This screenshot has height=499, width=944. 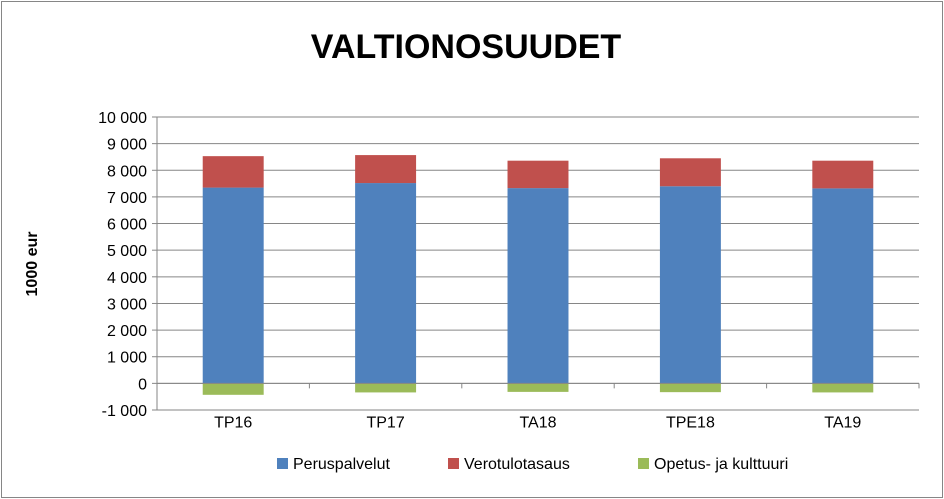 What do you see at coordinates (690, 422) in the screenshot?
I see `x-tick-label: TPE18` at bounding box center [690, 422].